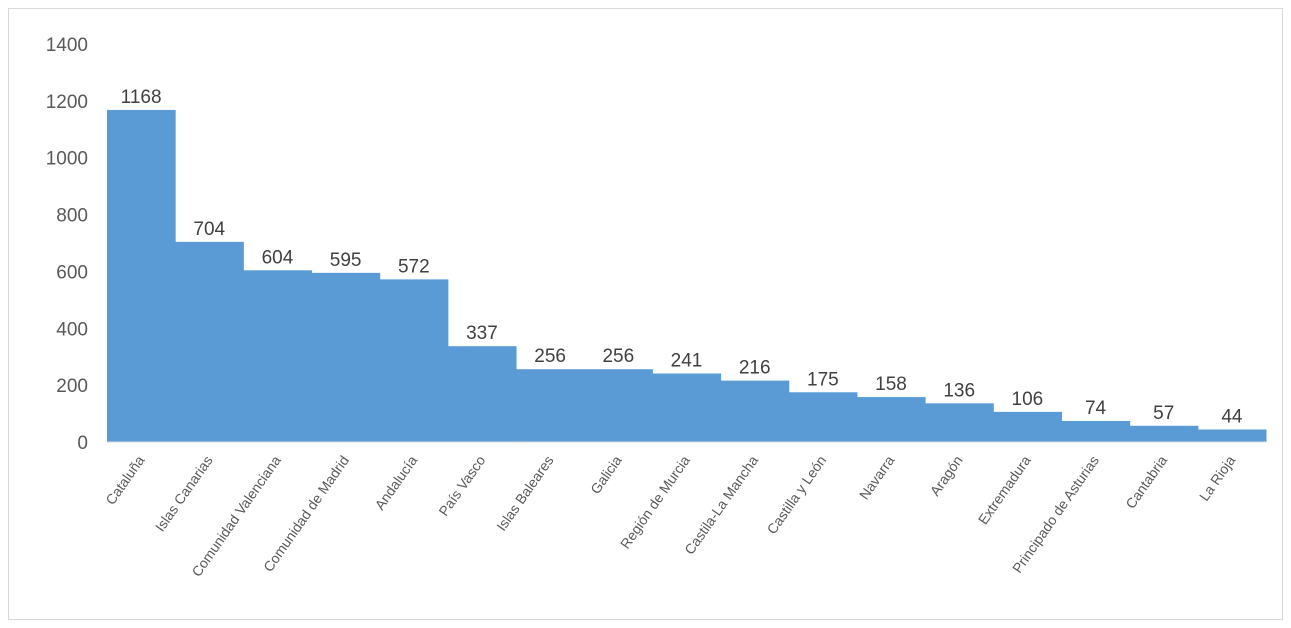 This screenshot has width=1291, height=628. Describe the element at coordinates (525, 493) in the screenshot. I see `x-tick-label: Islas Baleares` at that location.